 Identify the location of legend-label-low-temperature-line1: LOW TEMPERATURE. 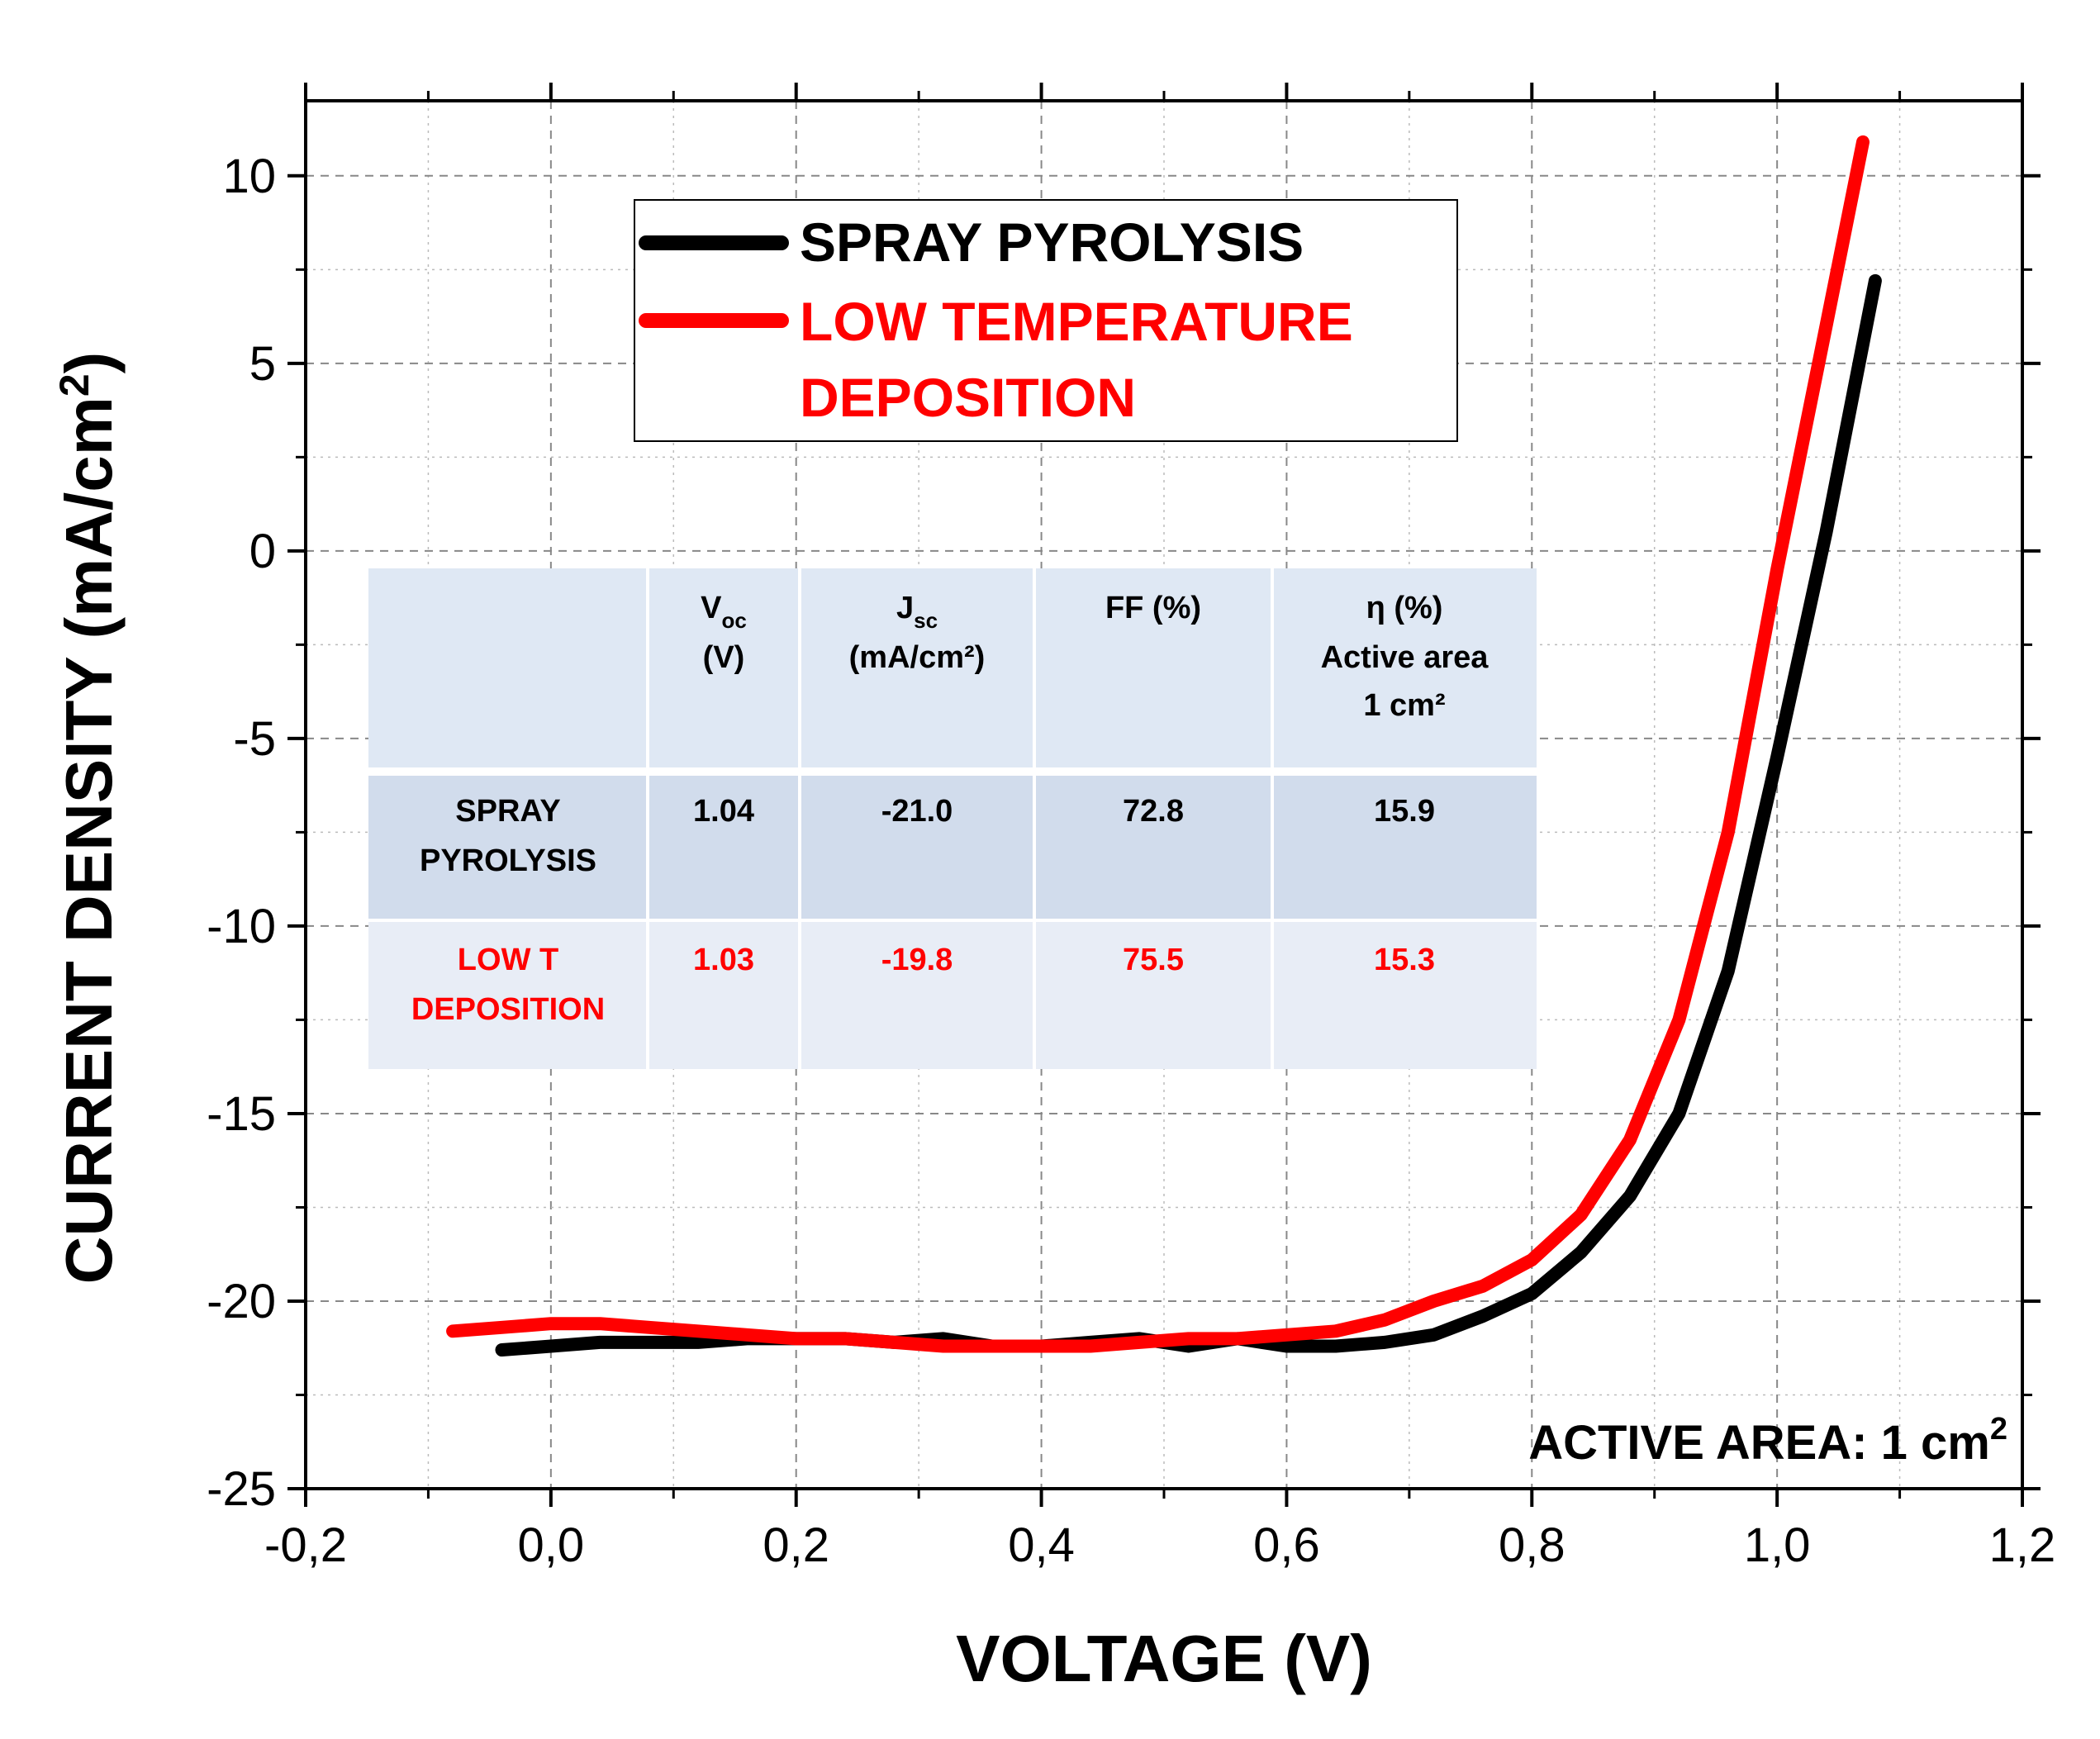
(1076, 321).